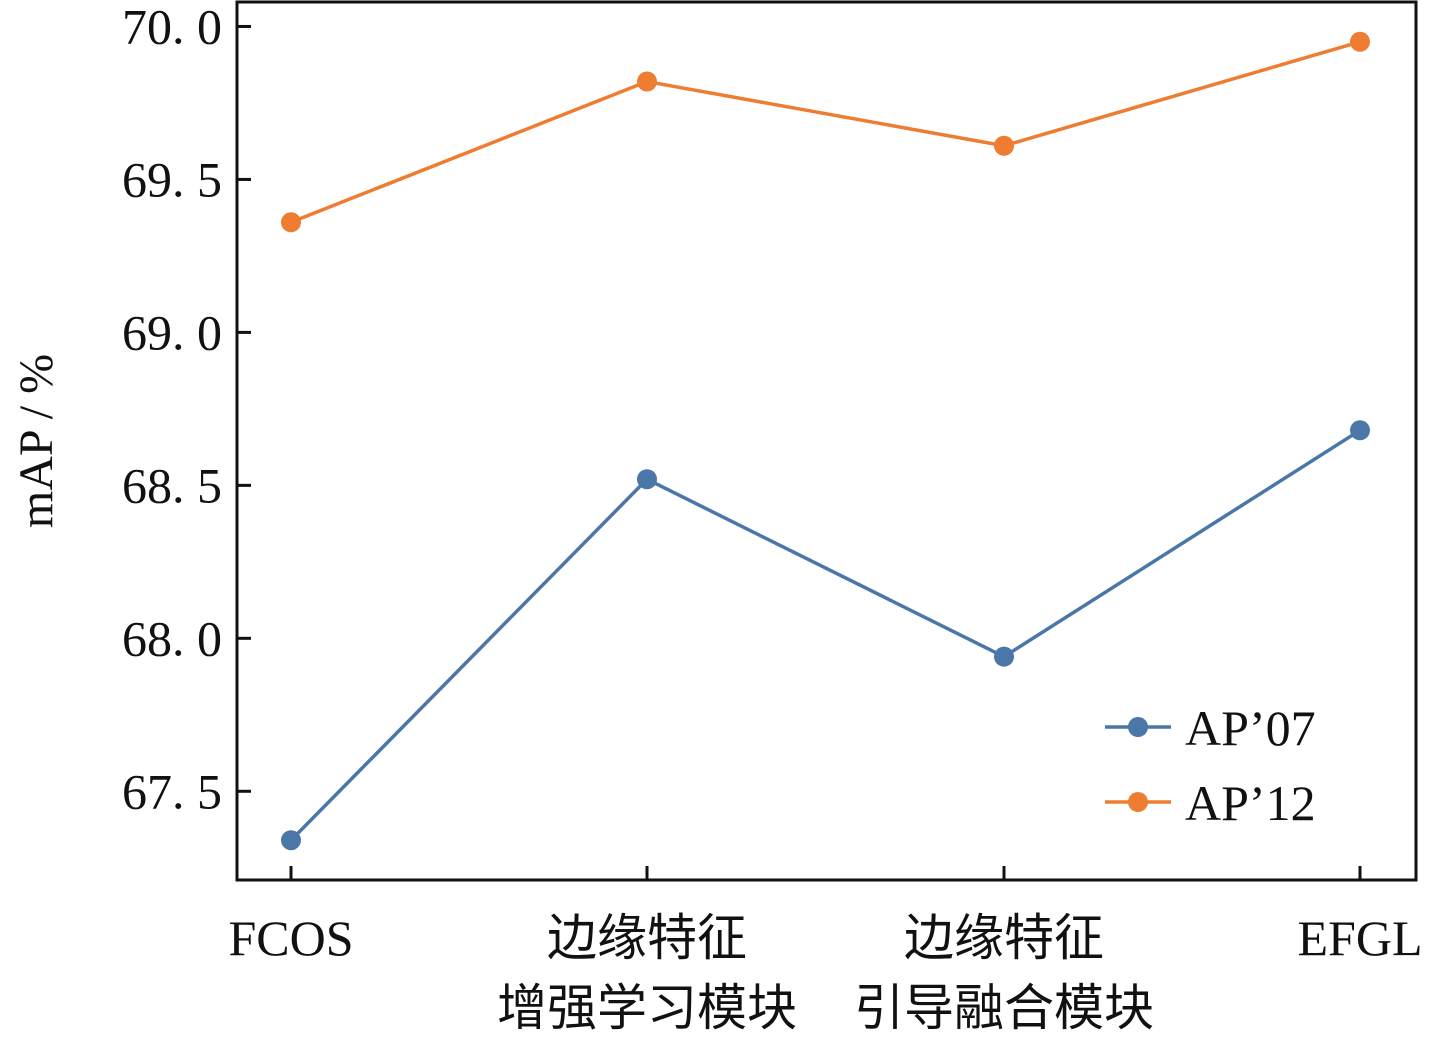 The height and width of the screenshot is (1050, 1443). I want to click on y-tick-label: 67. 5, so click(172, 791).